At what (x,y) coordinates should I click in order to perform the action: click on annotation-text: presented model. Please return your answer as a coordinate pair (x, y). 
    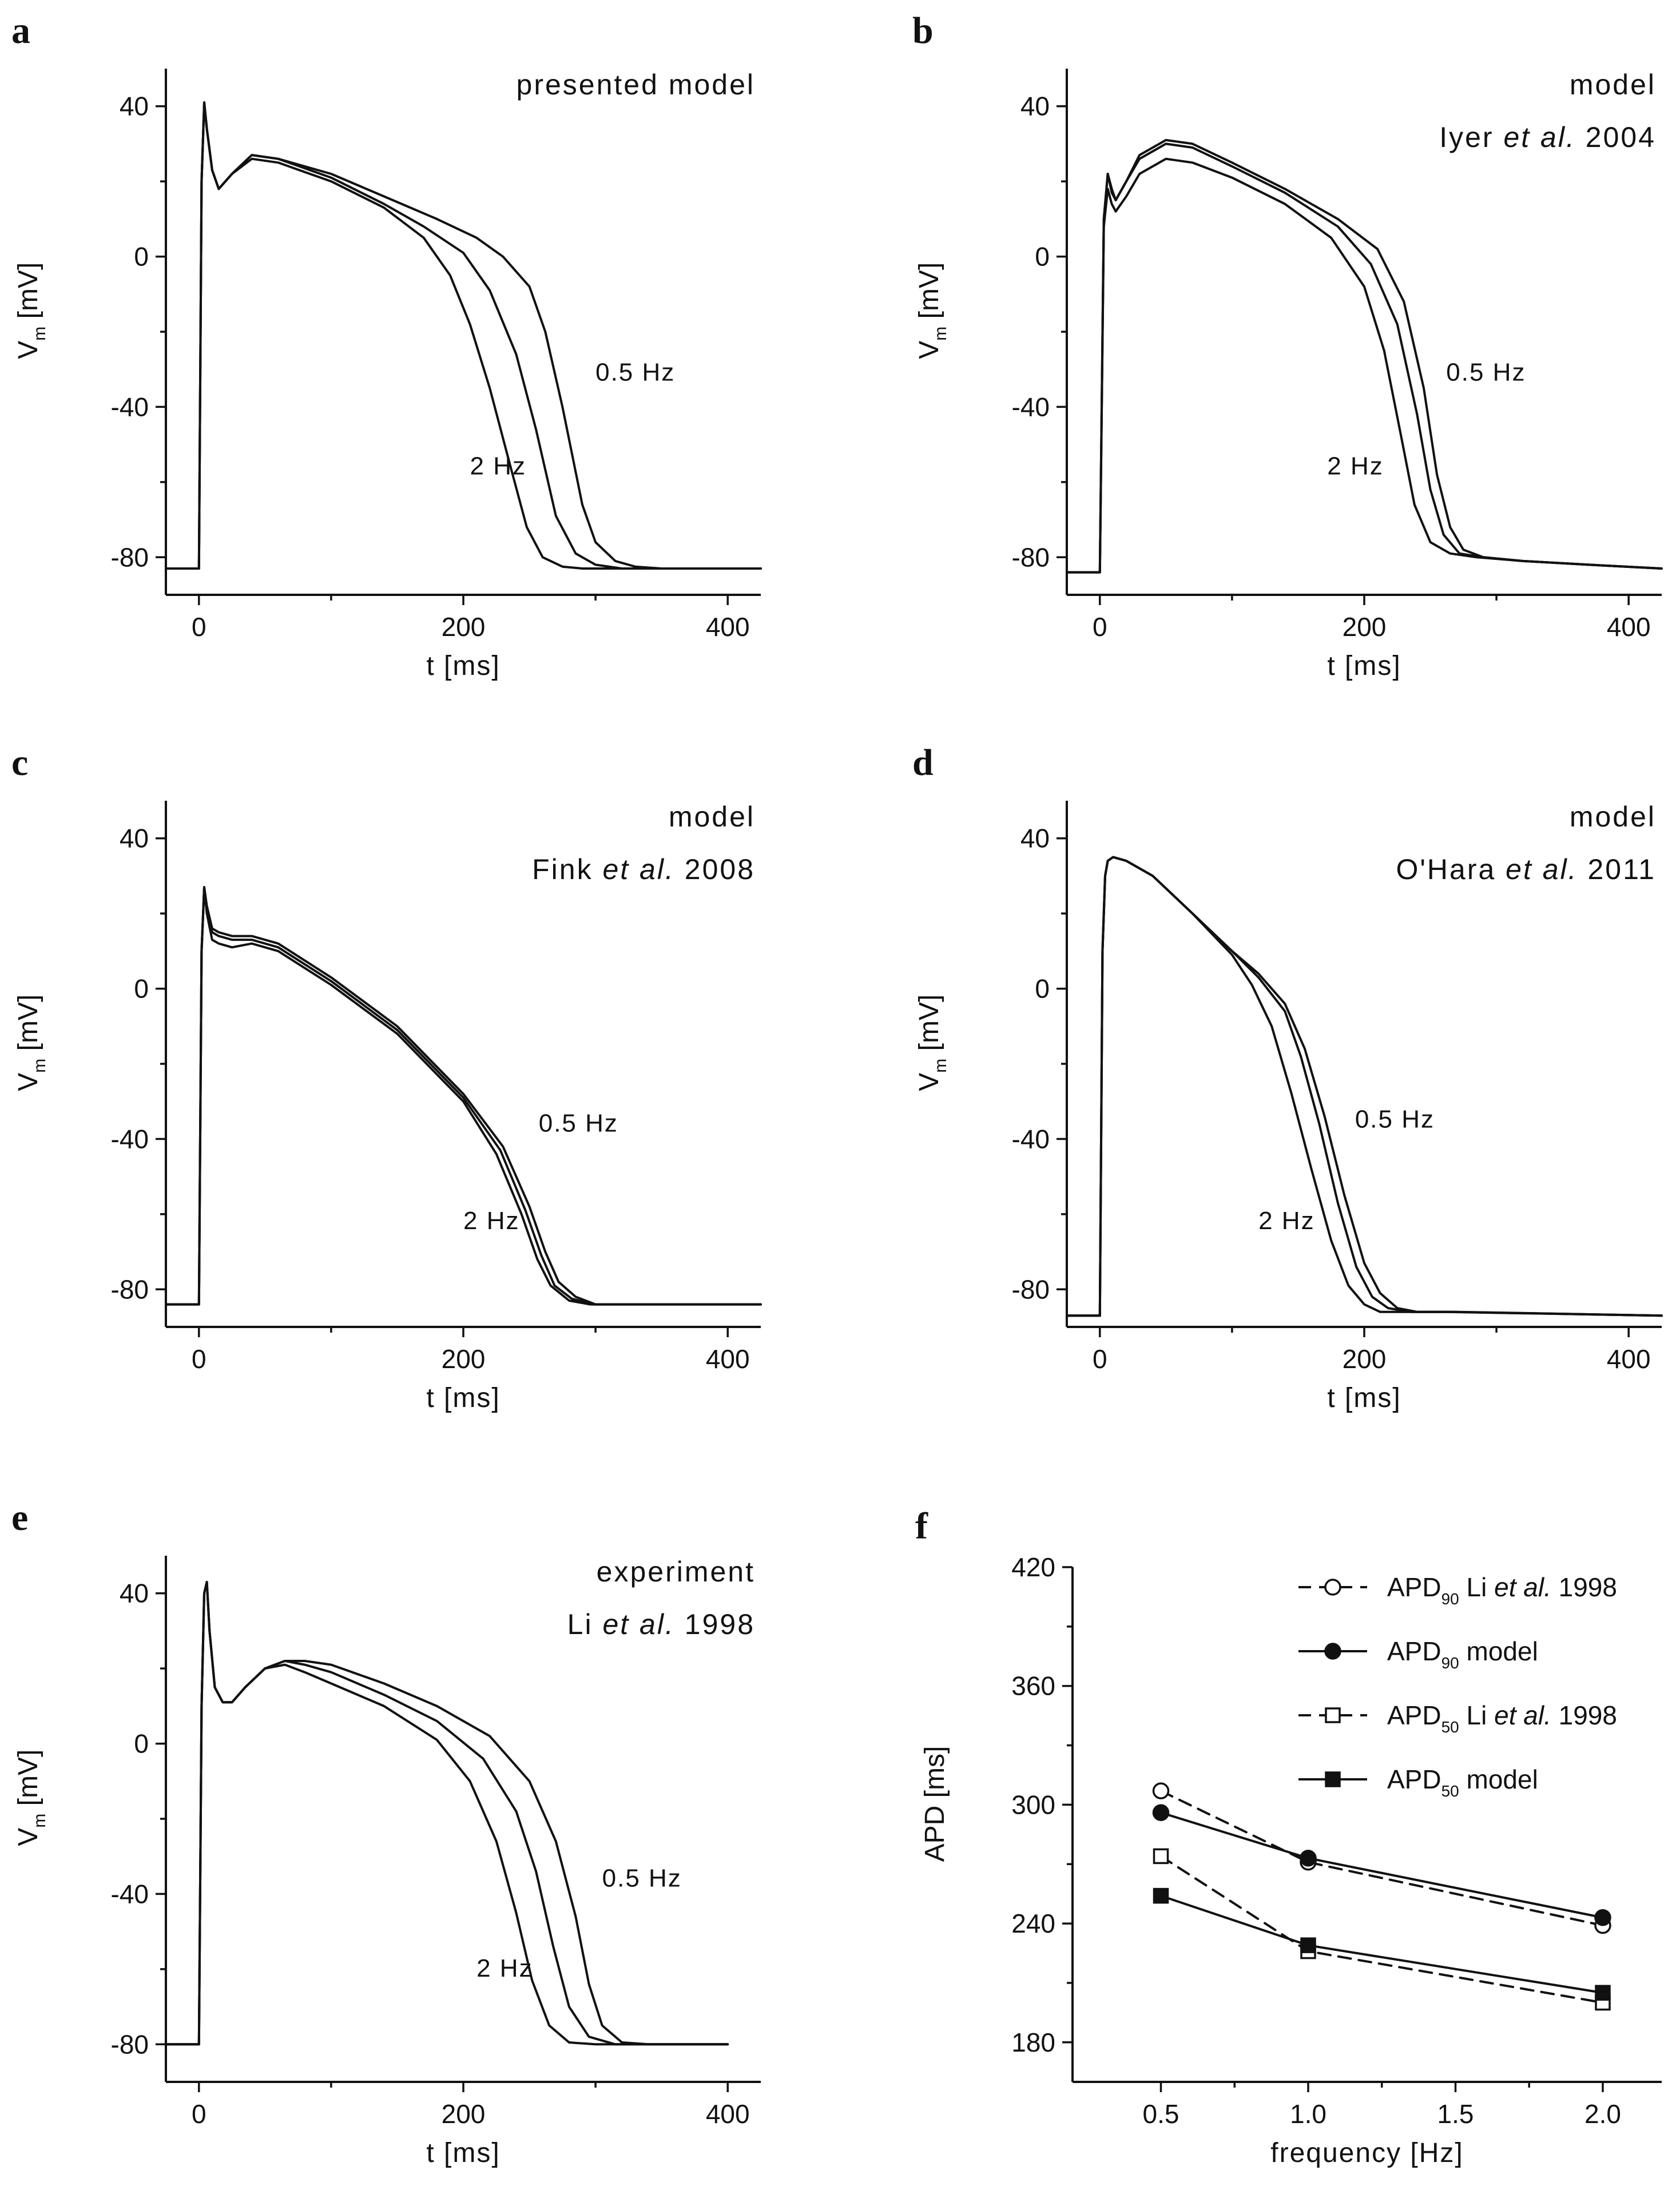
    Looking at the image, I should click on (636, 85).